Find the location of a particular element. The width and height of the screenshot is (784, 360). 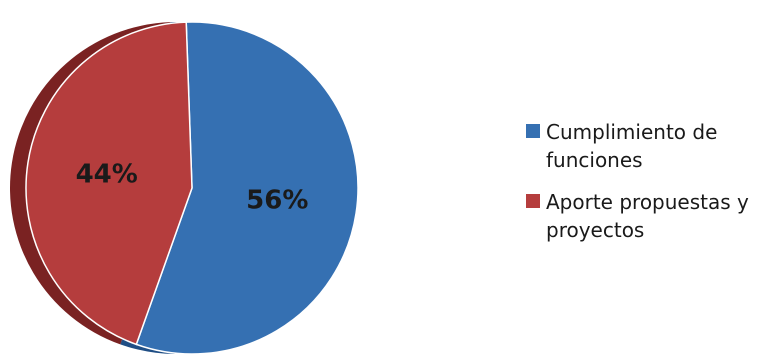

legend-item-aporte: Aporte propuestas y proyectos is located at coordinates (653, 216).